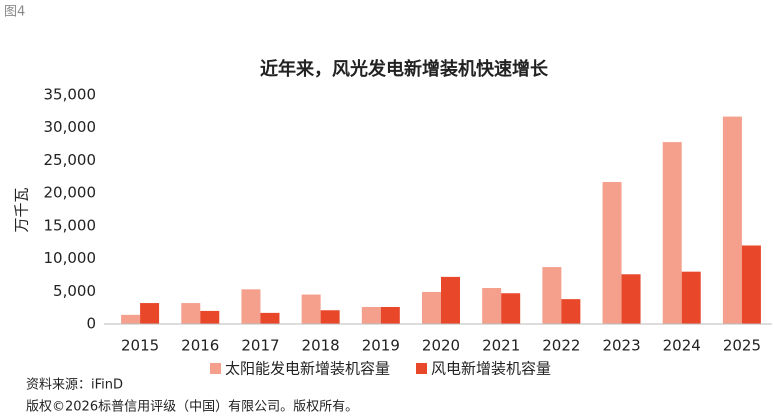 Image resolution: width=774 pixels, height=418 pixels. What do you see at coordinates (140, 346) in the screenshot?
I see `x-tick-label: 2015` at bounding box center [140, 346].